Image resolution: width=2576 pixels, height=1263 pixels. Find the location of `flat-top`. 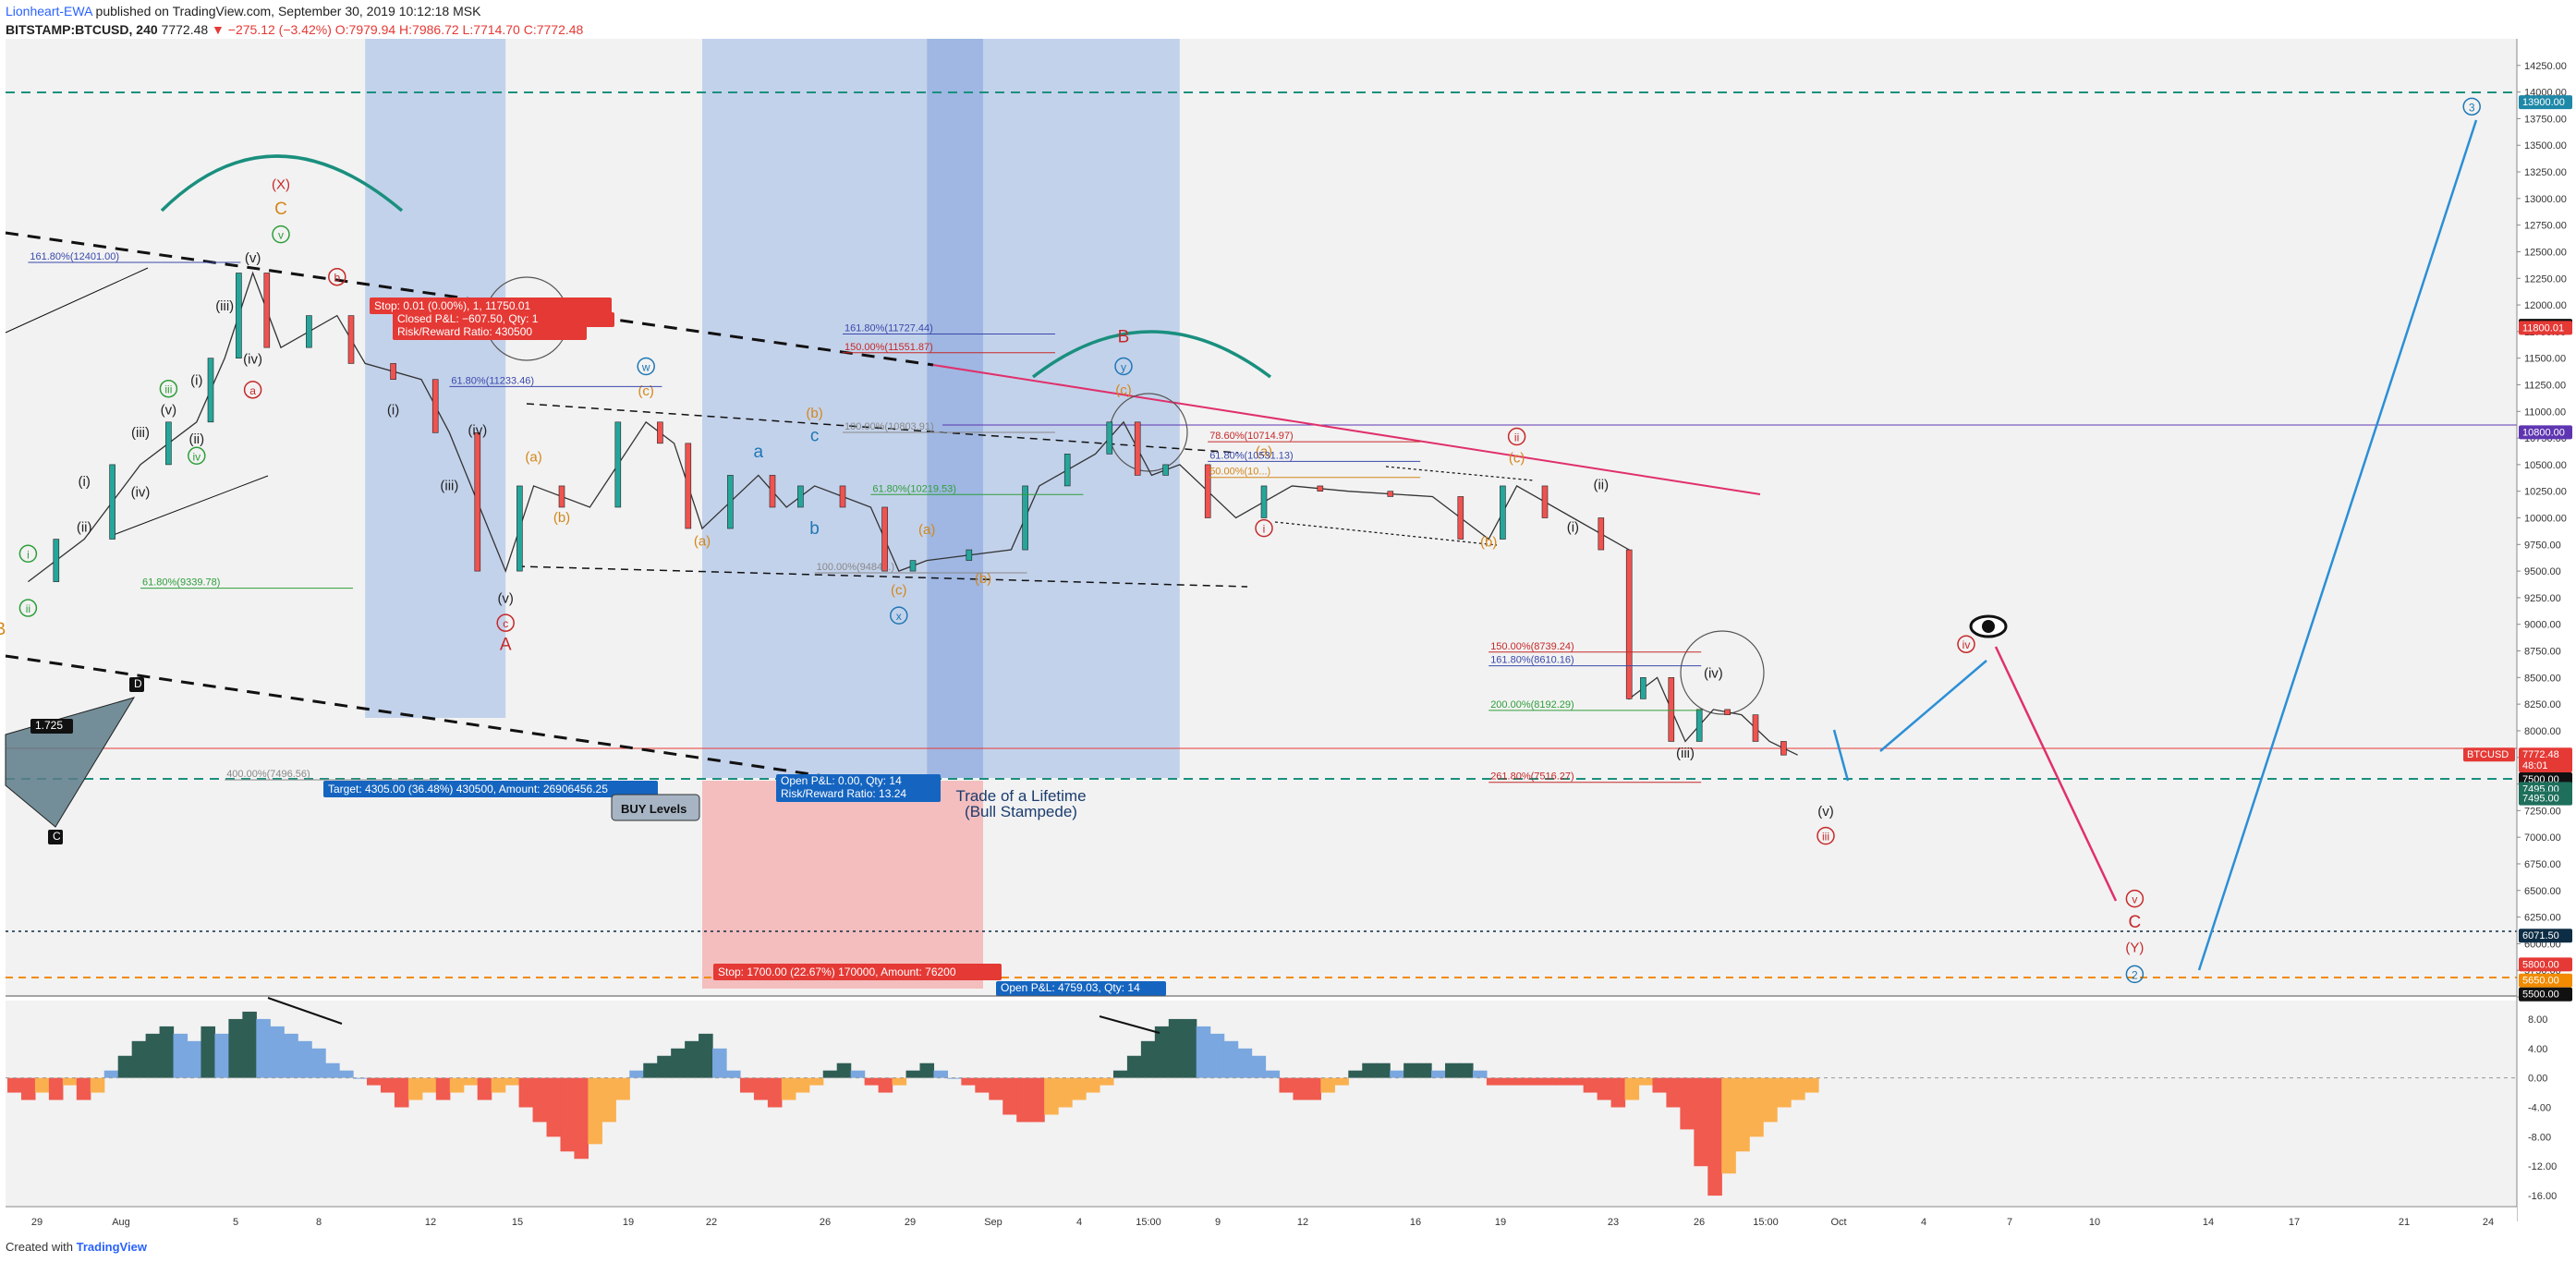

flat-top is located at coordinates (1460, 473).